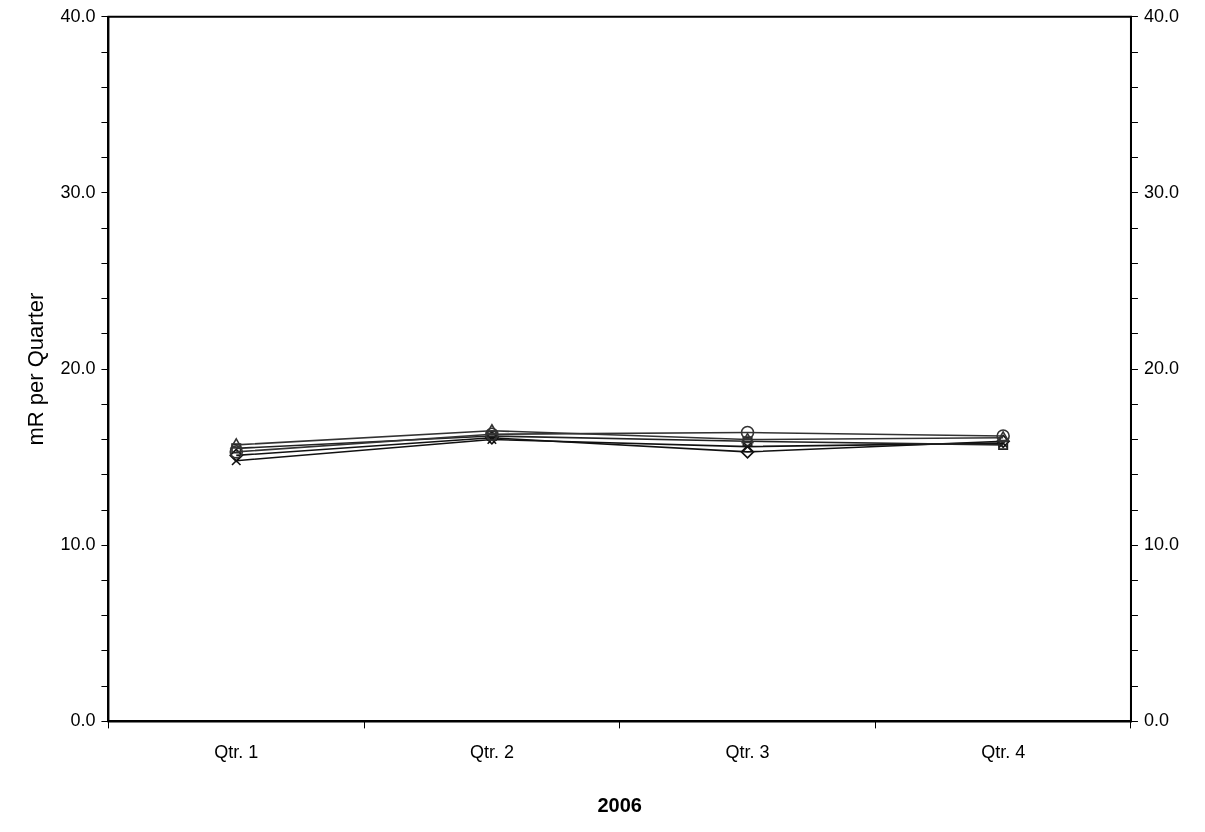  What do you see at coordinates (491, 752) in the screenshot?
I see `x-tick-label: Qtr. 2` at bounding box center [491, 752].